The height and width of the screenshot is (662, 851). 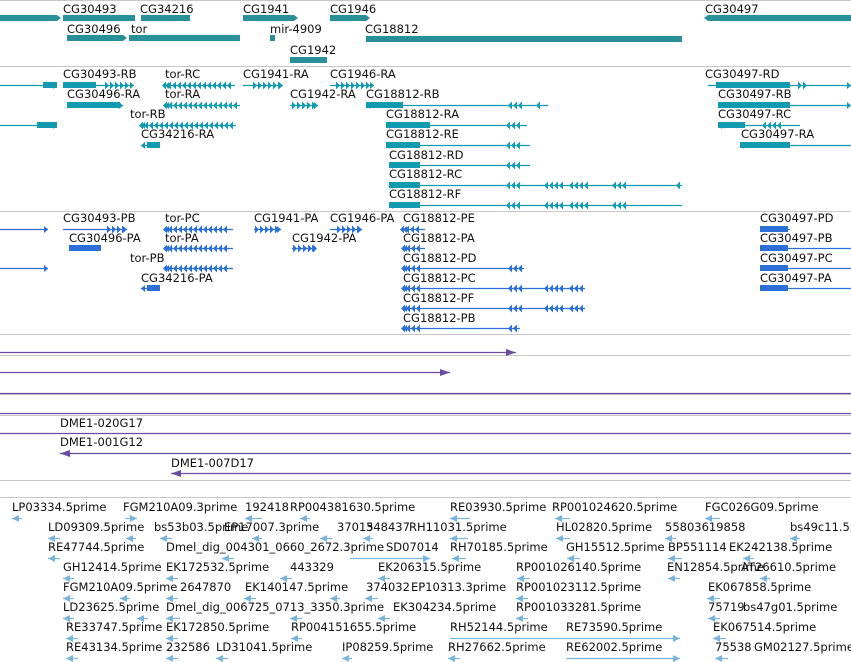 I want to click on feature-label-443329: 443329, so click(x=312, y=567).